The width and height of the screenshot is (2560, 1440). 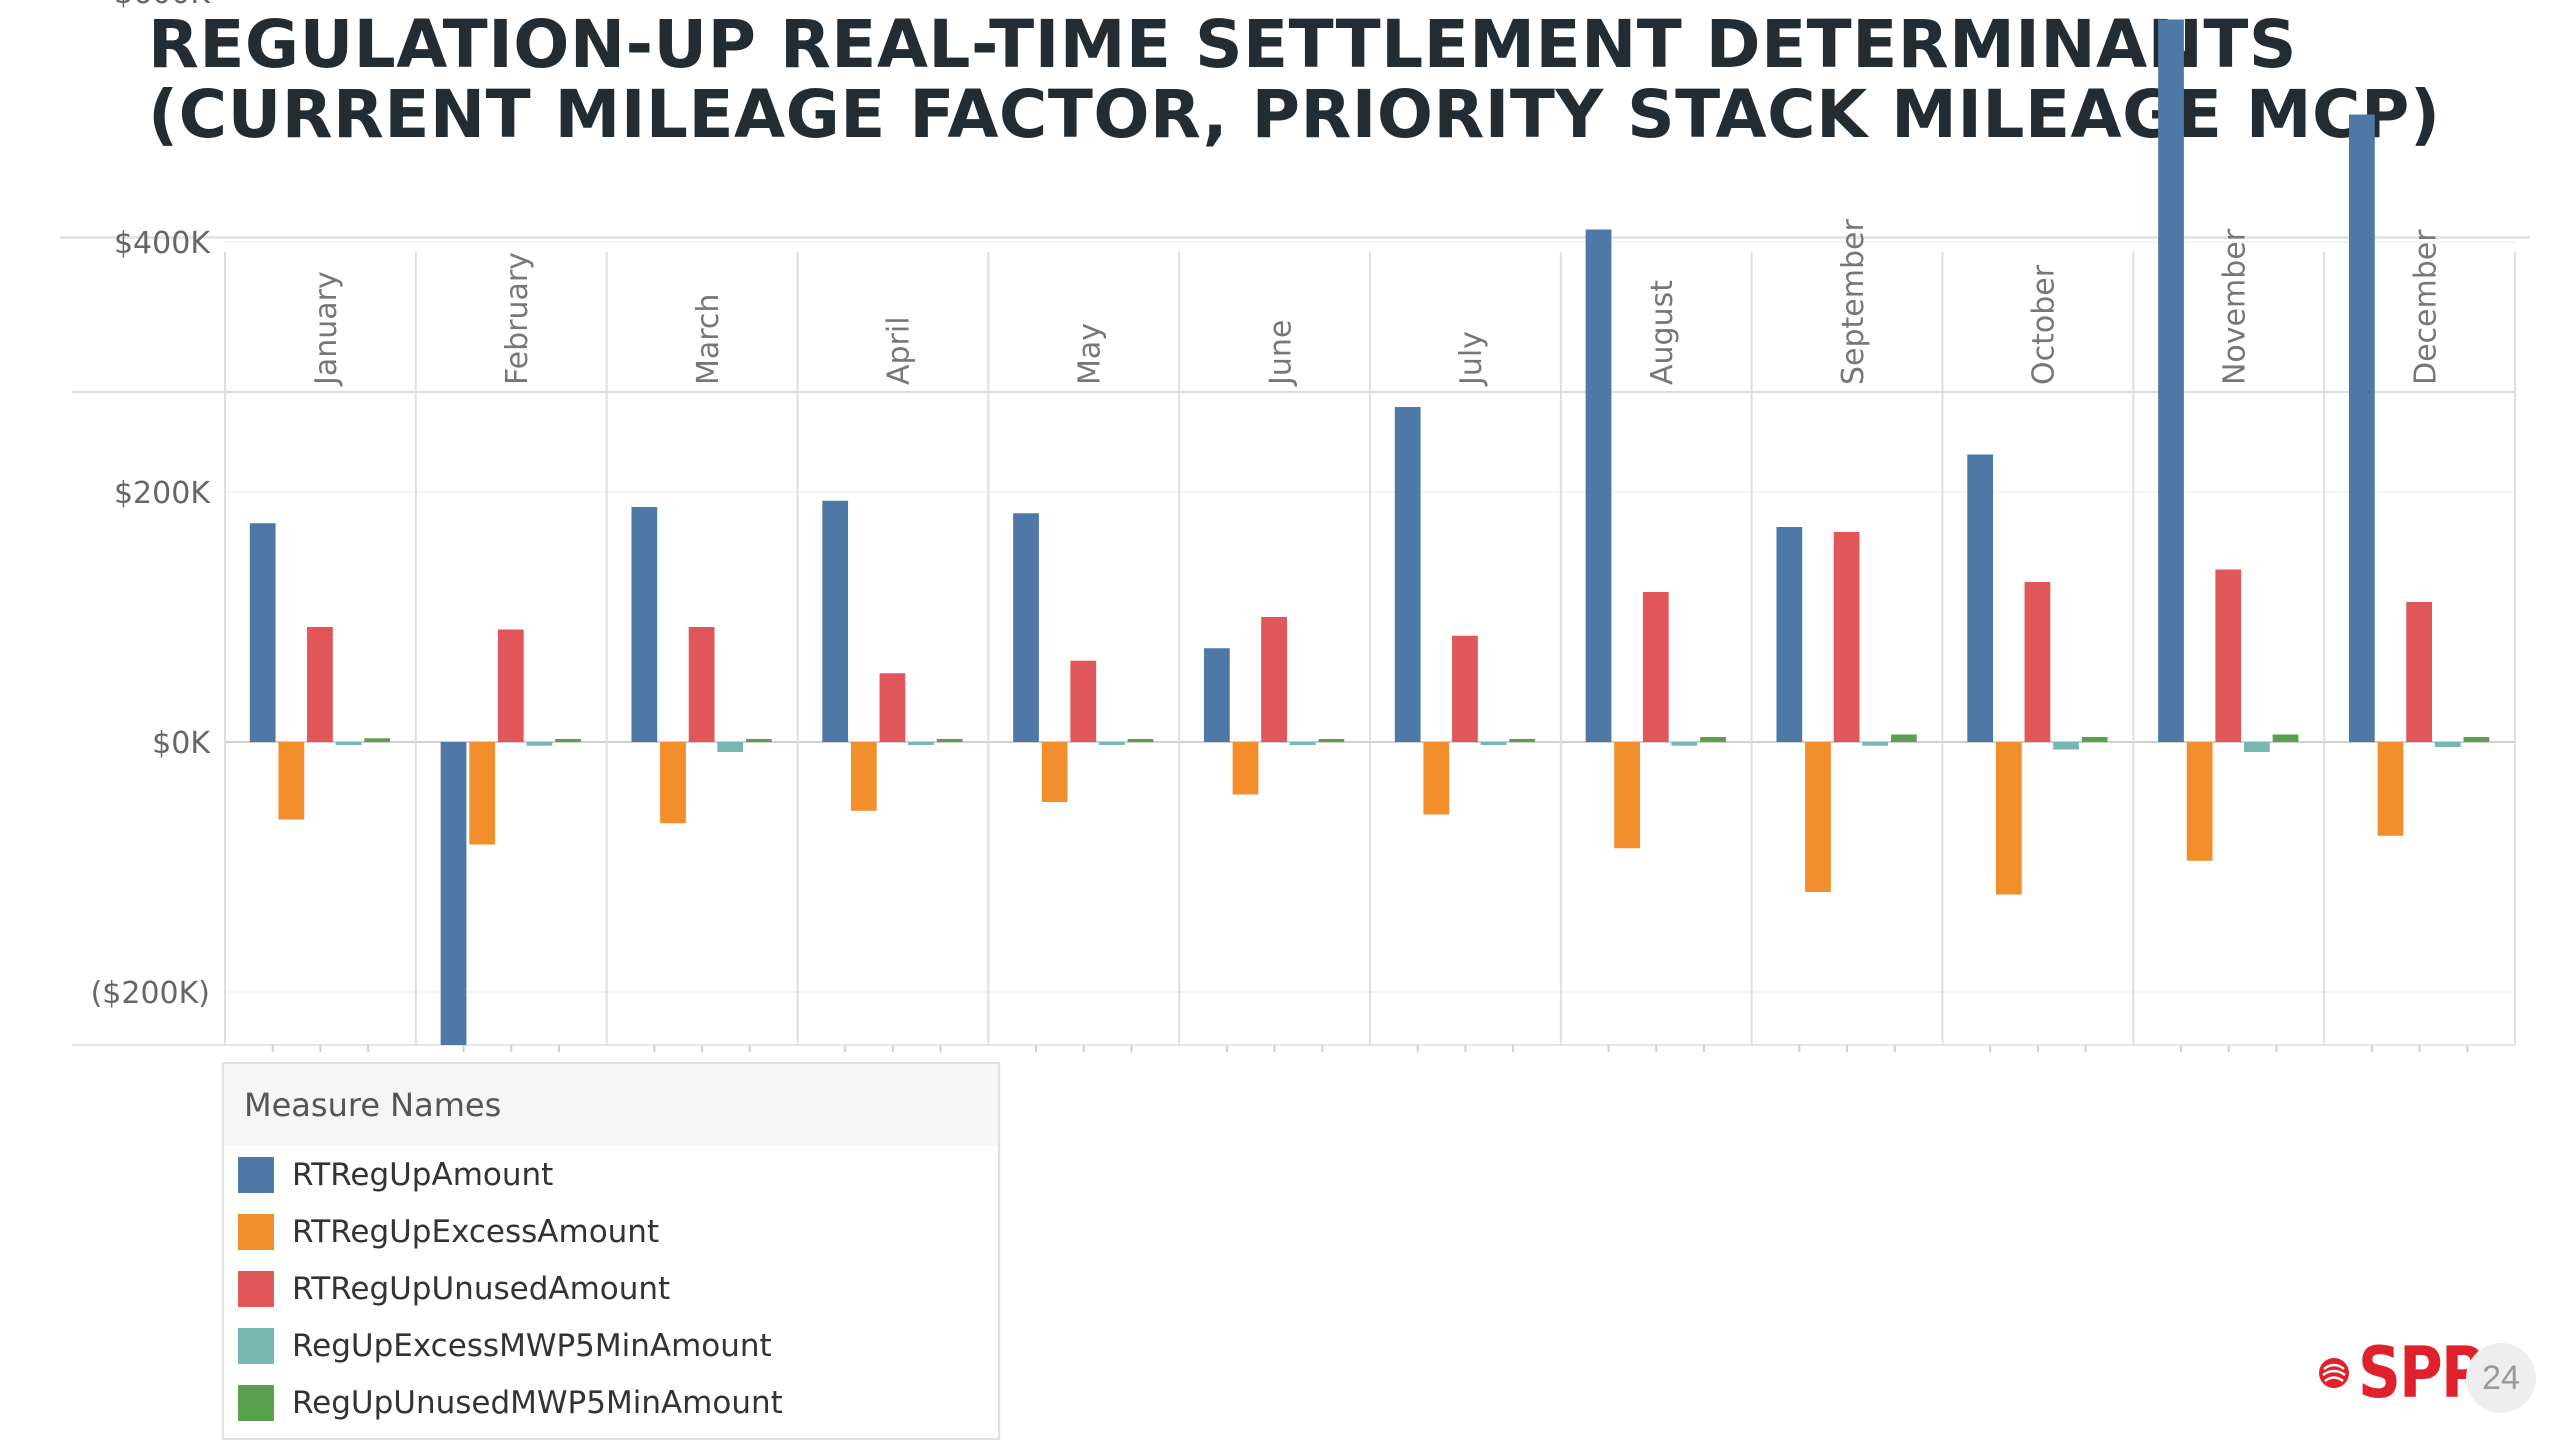 What do you see at coordinates (423, 1174) in the screenshot?
I see `legend-label: RTRegUpAmount` at bounding box center [423, 1174].